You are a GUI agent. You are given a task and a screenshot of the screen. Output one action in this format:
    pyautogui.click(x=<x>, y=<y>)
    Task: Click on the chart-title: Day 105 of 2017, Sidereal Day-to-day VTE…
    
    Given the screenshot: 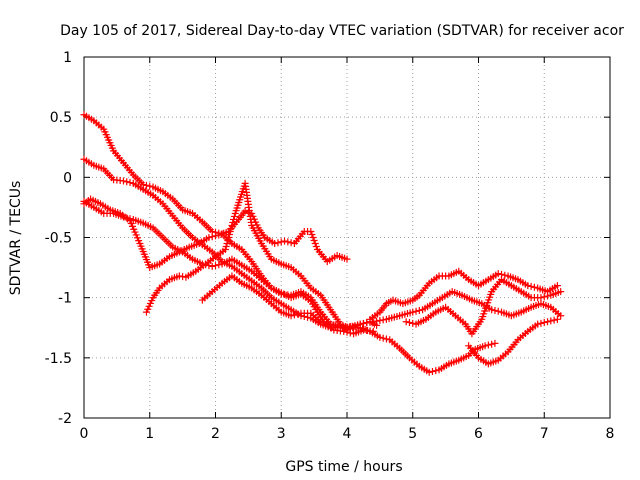 What is the action you would take?
    pyautogui.click(x=342, y=31)
    